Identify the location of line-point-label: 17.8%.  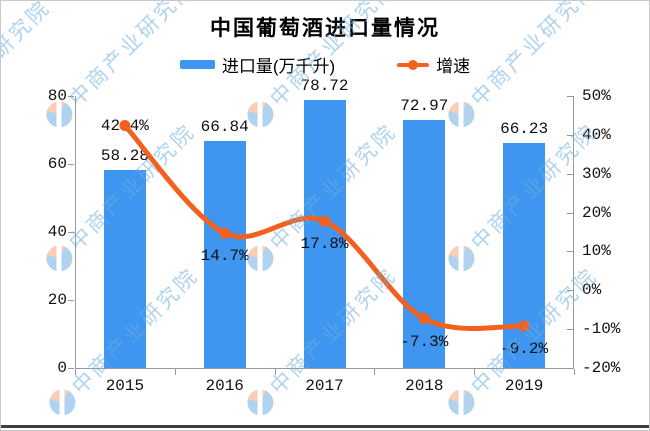
(324, 244).